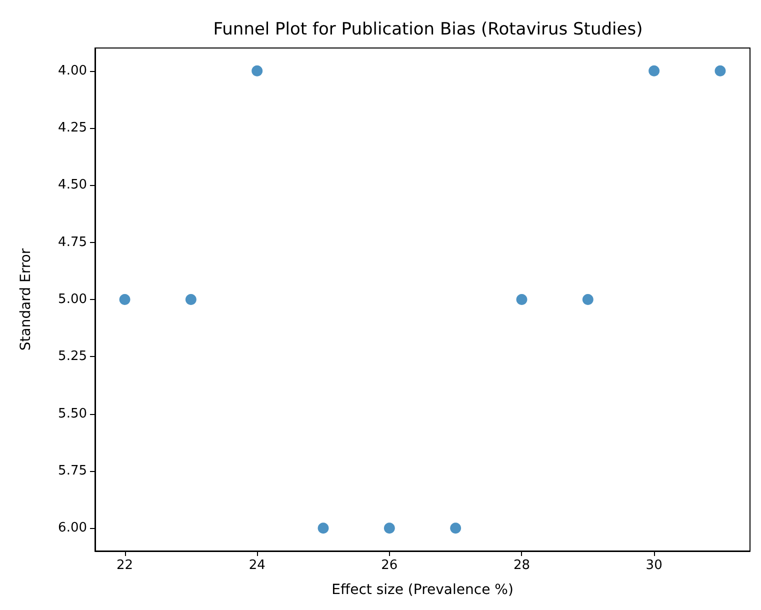  Describe the element at coordinates (26, 299) in the screenshot. I see `y-axis-title: Standard Error` at that location.